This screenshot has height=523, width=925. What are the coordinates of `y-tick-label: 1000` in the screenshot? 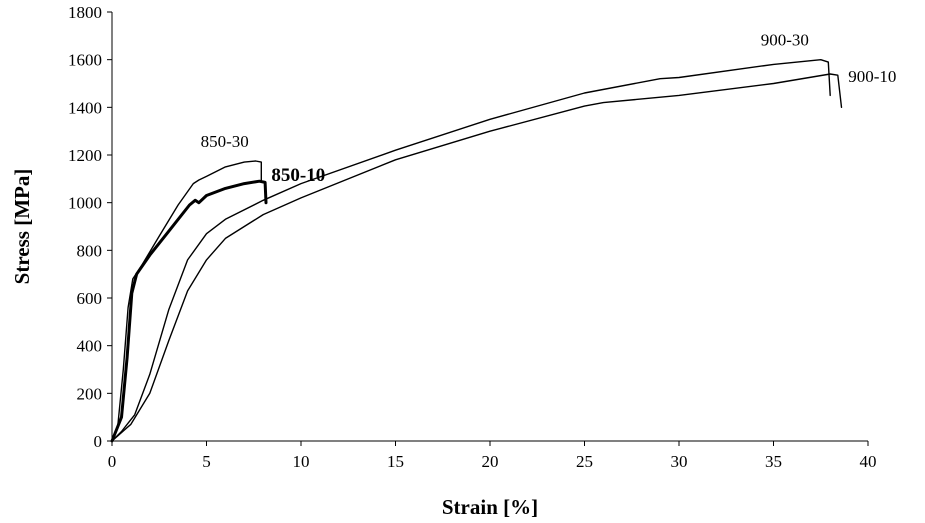 It's located at (85, 203).